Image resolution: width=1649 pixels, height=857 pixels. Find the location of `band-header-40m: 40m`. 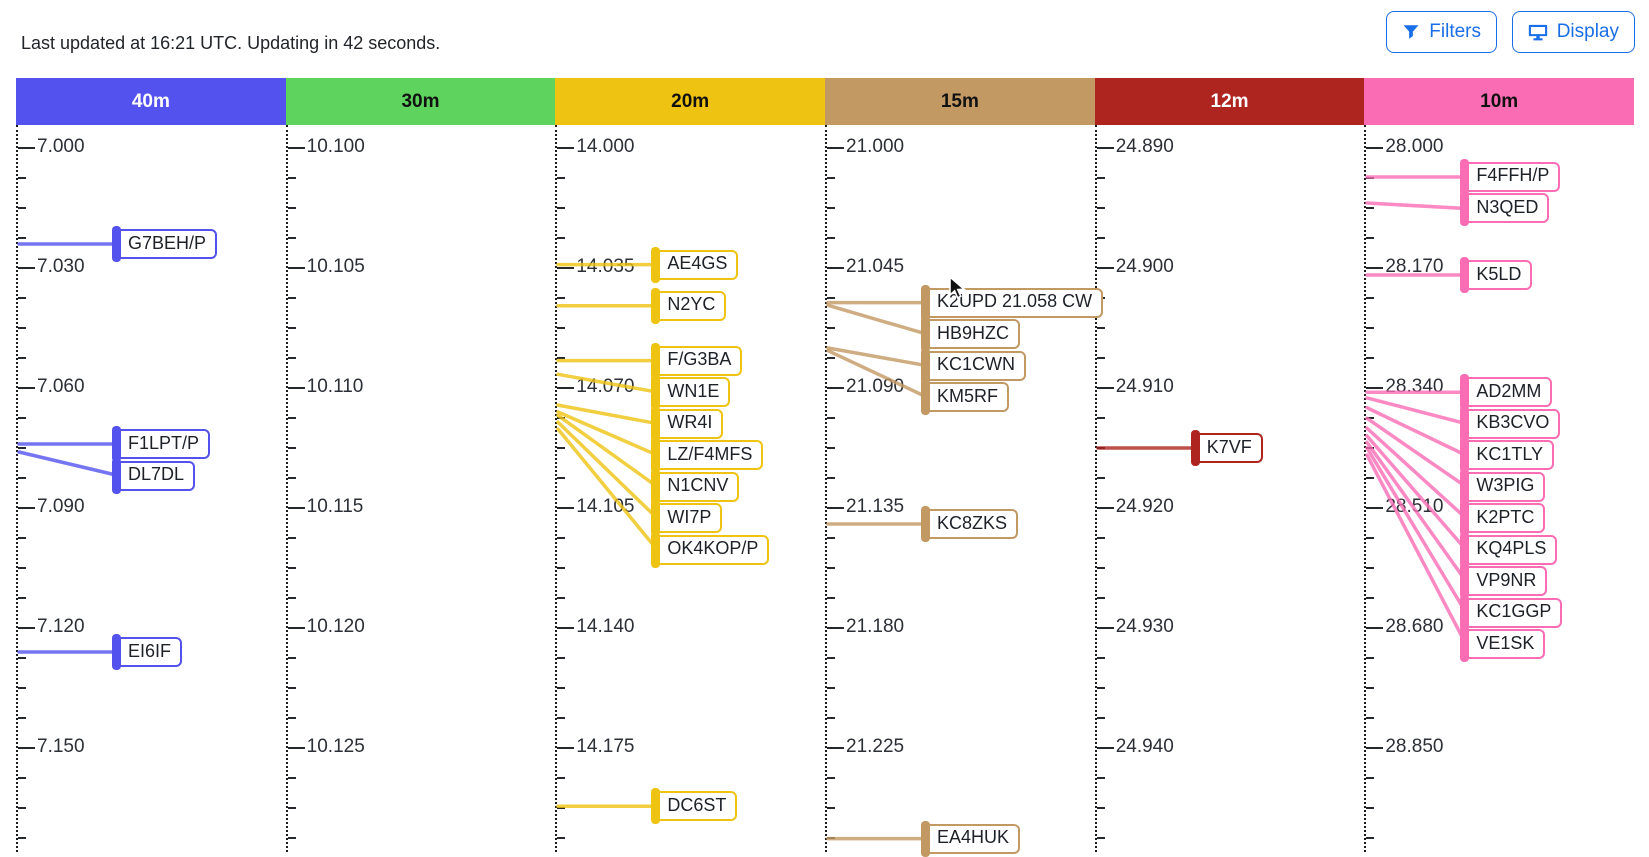

band-header-40m: 40m is located at coordinates (151, 101).